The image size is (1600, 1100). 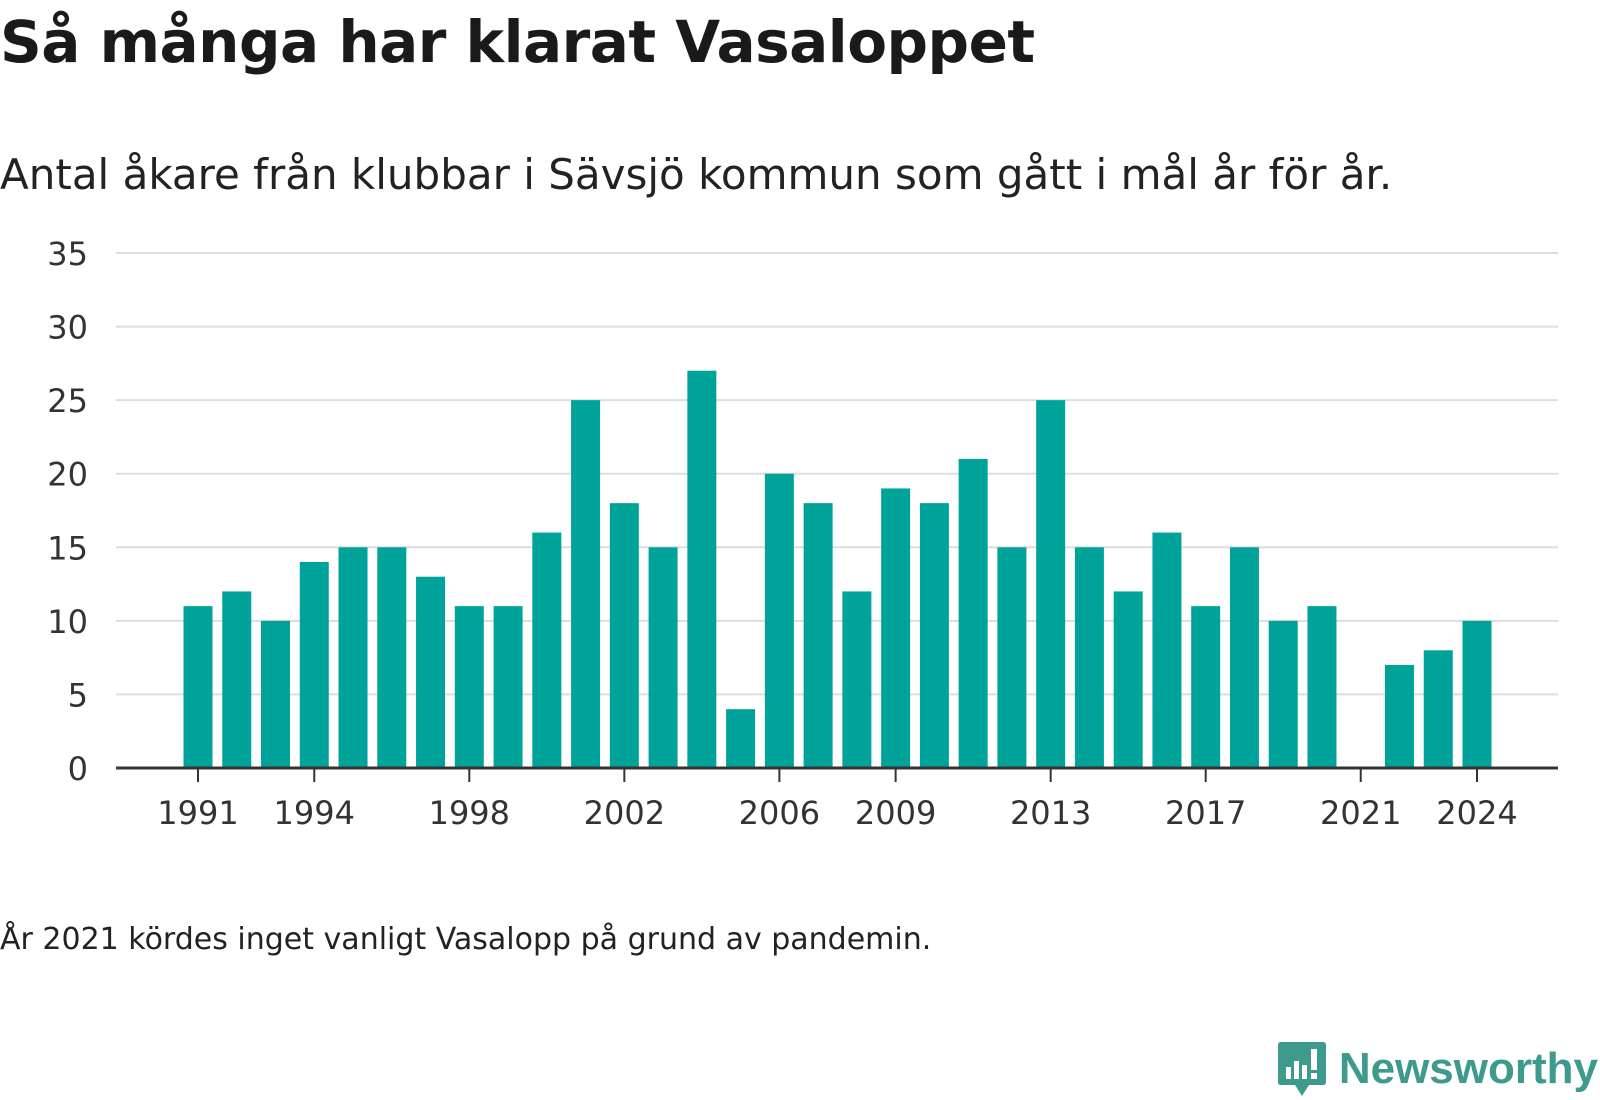 What do you see at coordinates (586, 584) in the screenshot?
I see `bar-2001` at bounding box center [586, 584].